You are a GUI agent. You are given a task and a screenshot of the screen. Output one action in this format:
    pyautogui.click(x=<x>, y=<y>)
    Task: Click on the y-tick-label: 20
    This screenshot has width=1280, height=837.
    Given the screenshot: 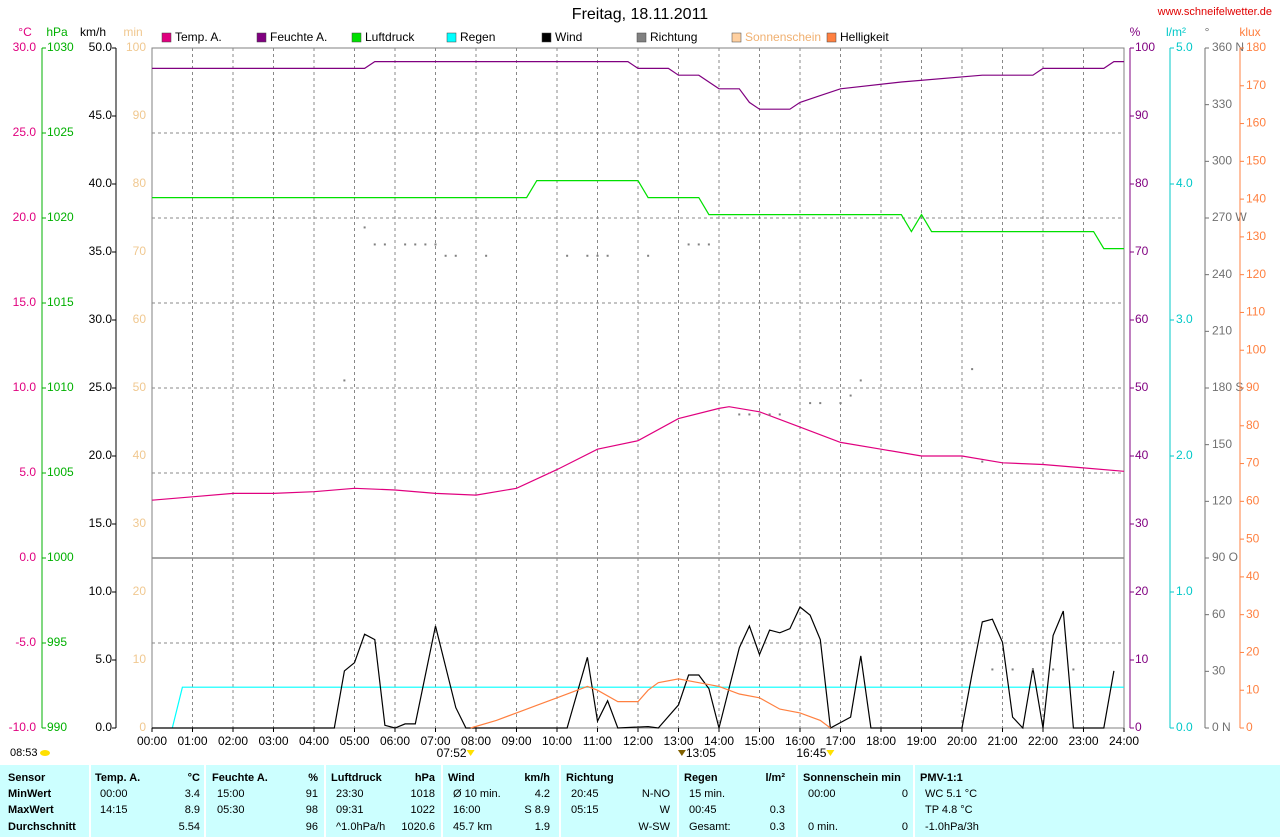 What is the action you would take?
    pyautogui.click(x=140, y=591)
    